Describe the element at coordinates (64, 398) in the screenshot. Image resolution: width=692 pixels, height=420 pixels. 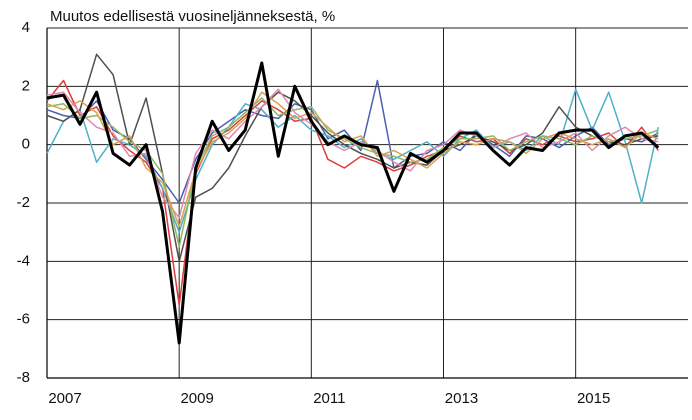
I see `x-tick-label: 2007` at that location.